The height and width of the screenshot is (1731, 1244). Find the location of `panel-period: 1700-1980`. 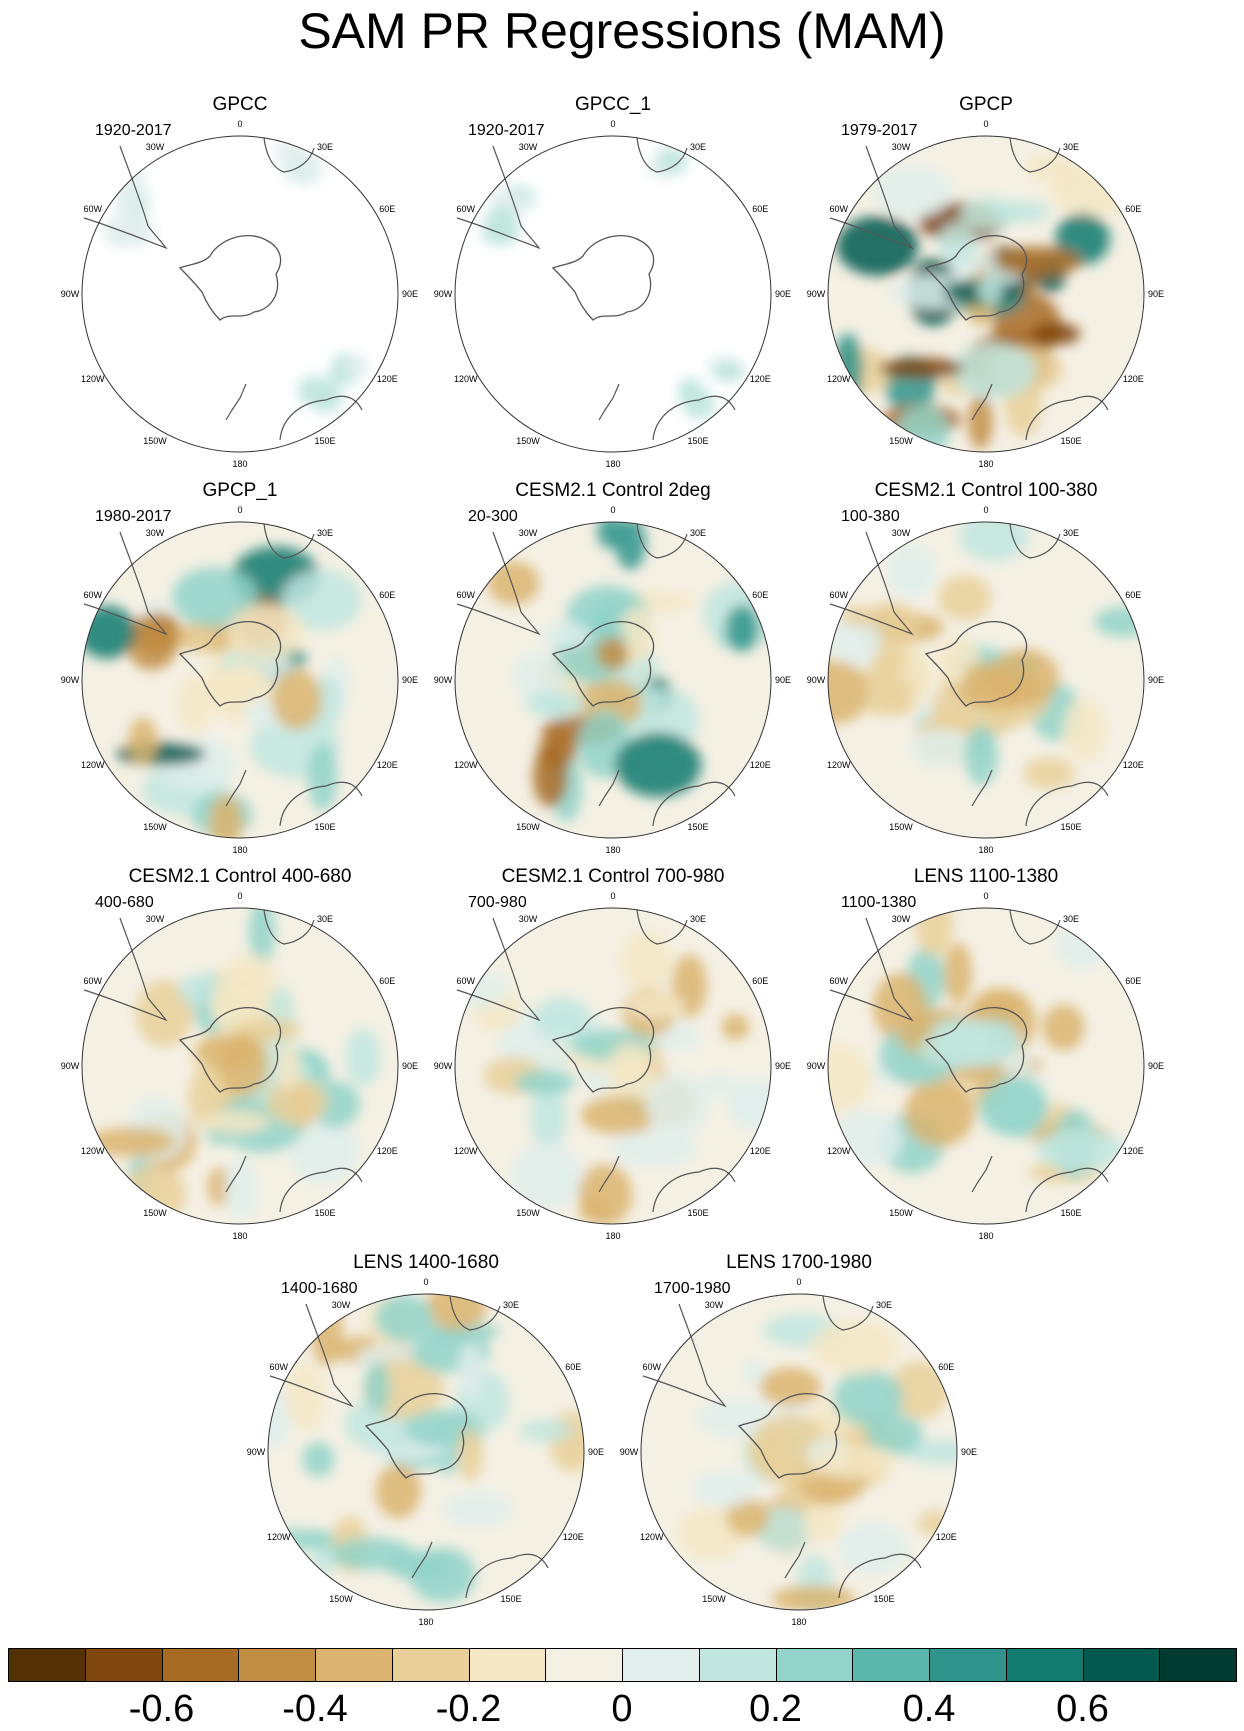

panel-period: 1700-1980 is located at coordinates (692, 1288).